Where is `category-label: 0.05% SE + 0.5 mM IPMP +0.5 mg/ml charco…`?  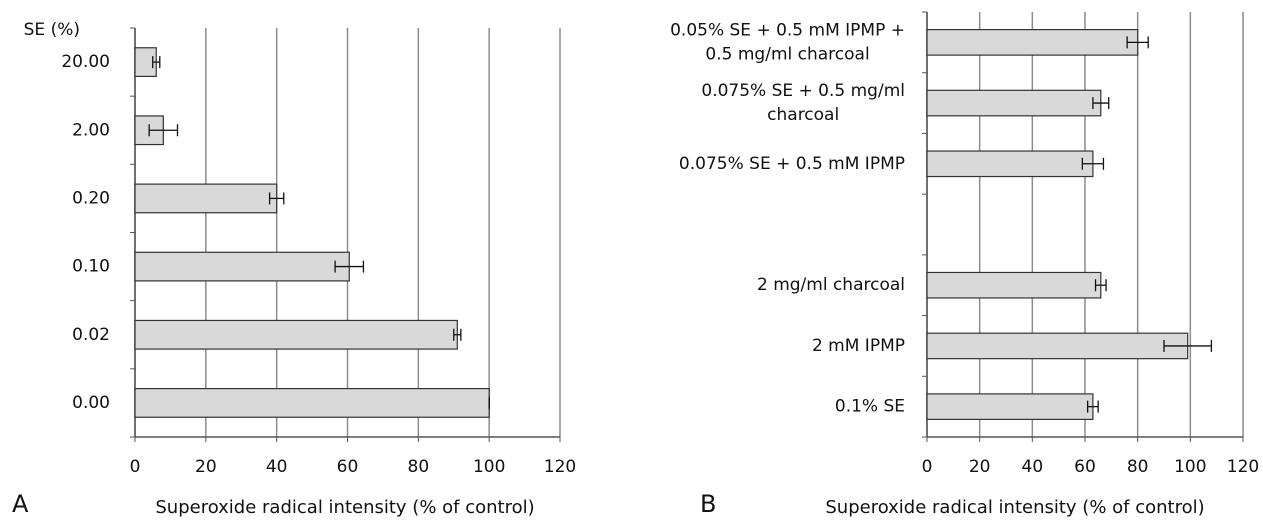 category-label: 0.05% SE + 0.5 mM IPMP +0.5 mg/ml charco… is located at coordinates (787, 42).